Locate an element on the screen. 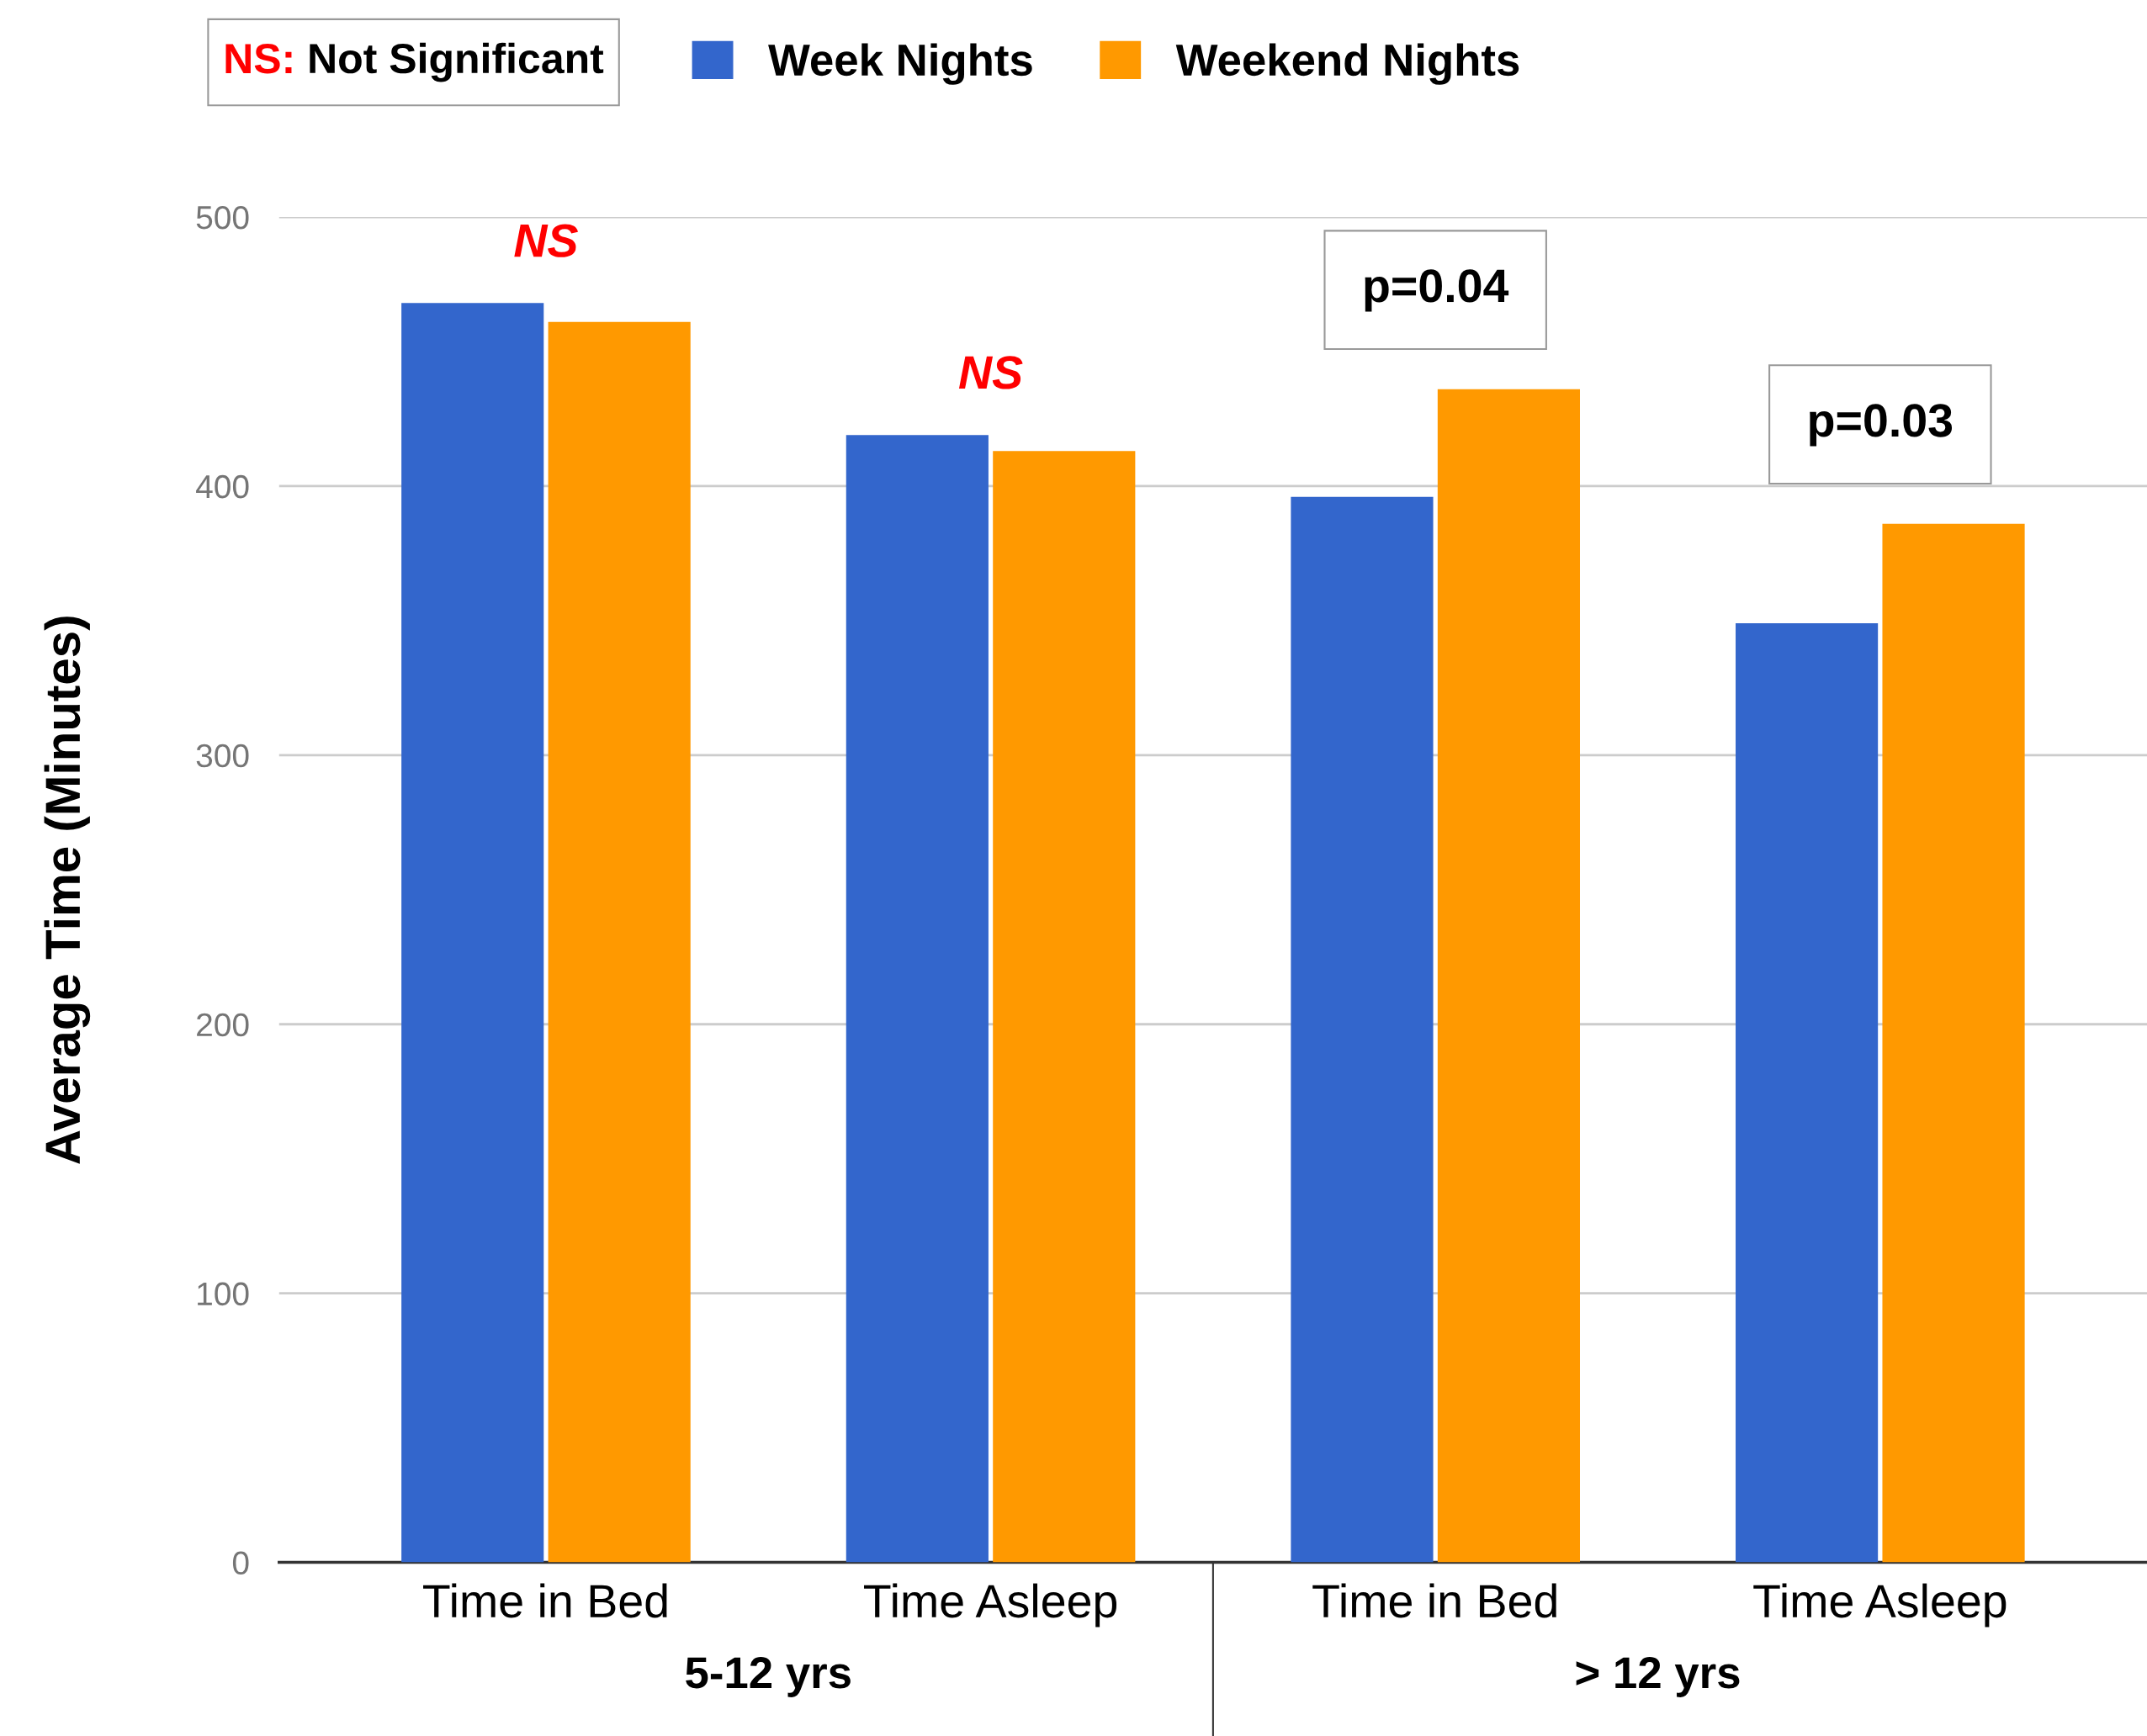 The height and width of the screenshot is (1736, 2147). y-tick-label: 400 is located at coordinates (223, 486).